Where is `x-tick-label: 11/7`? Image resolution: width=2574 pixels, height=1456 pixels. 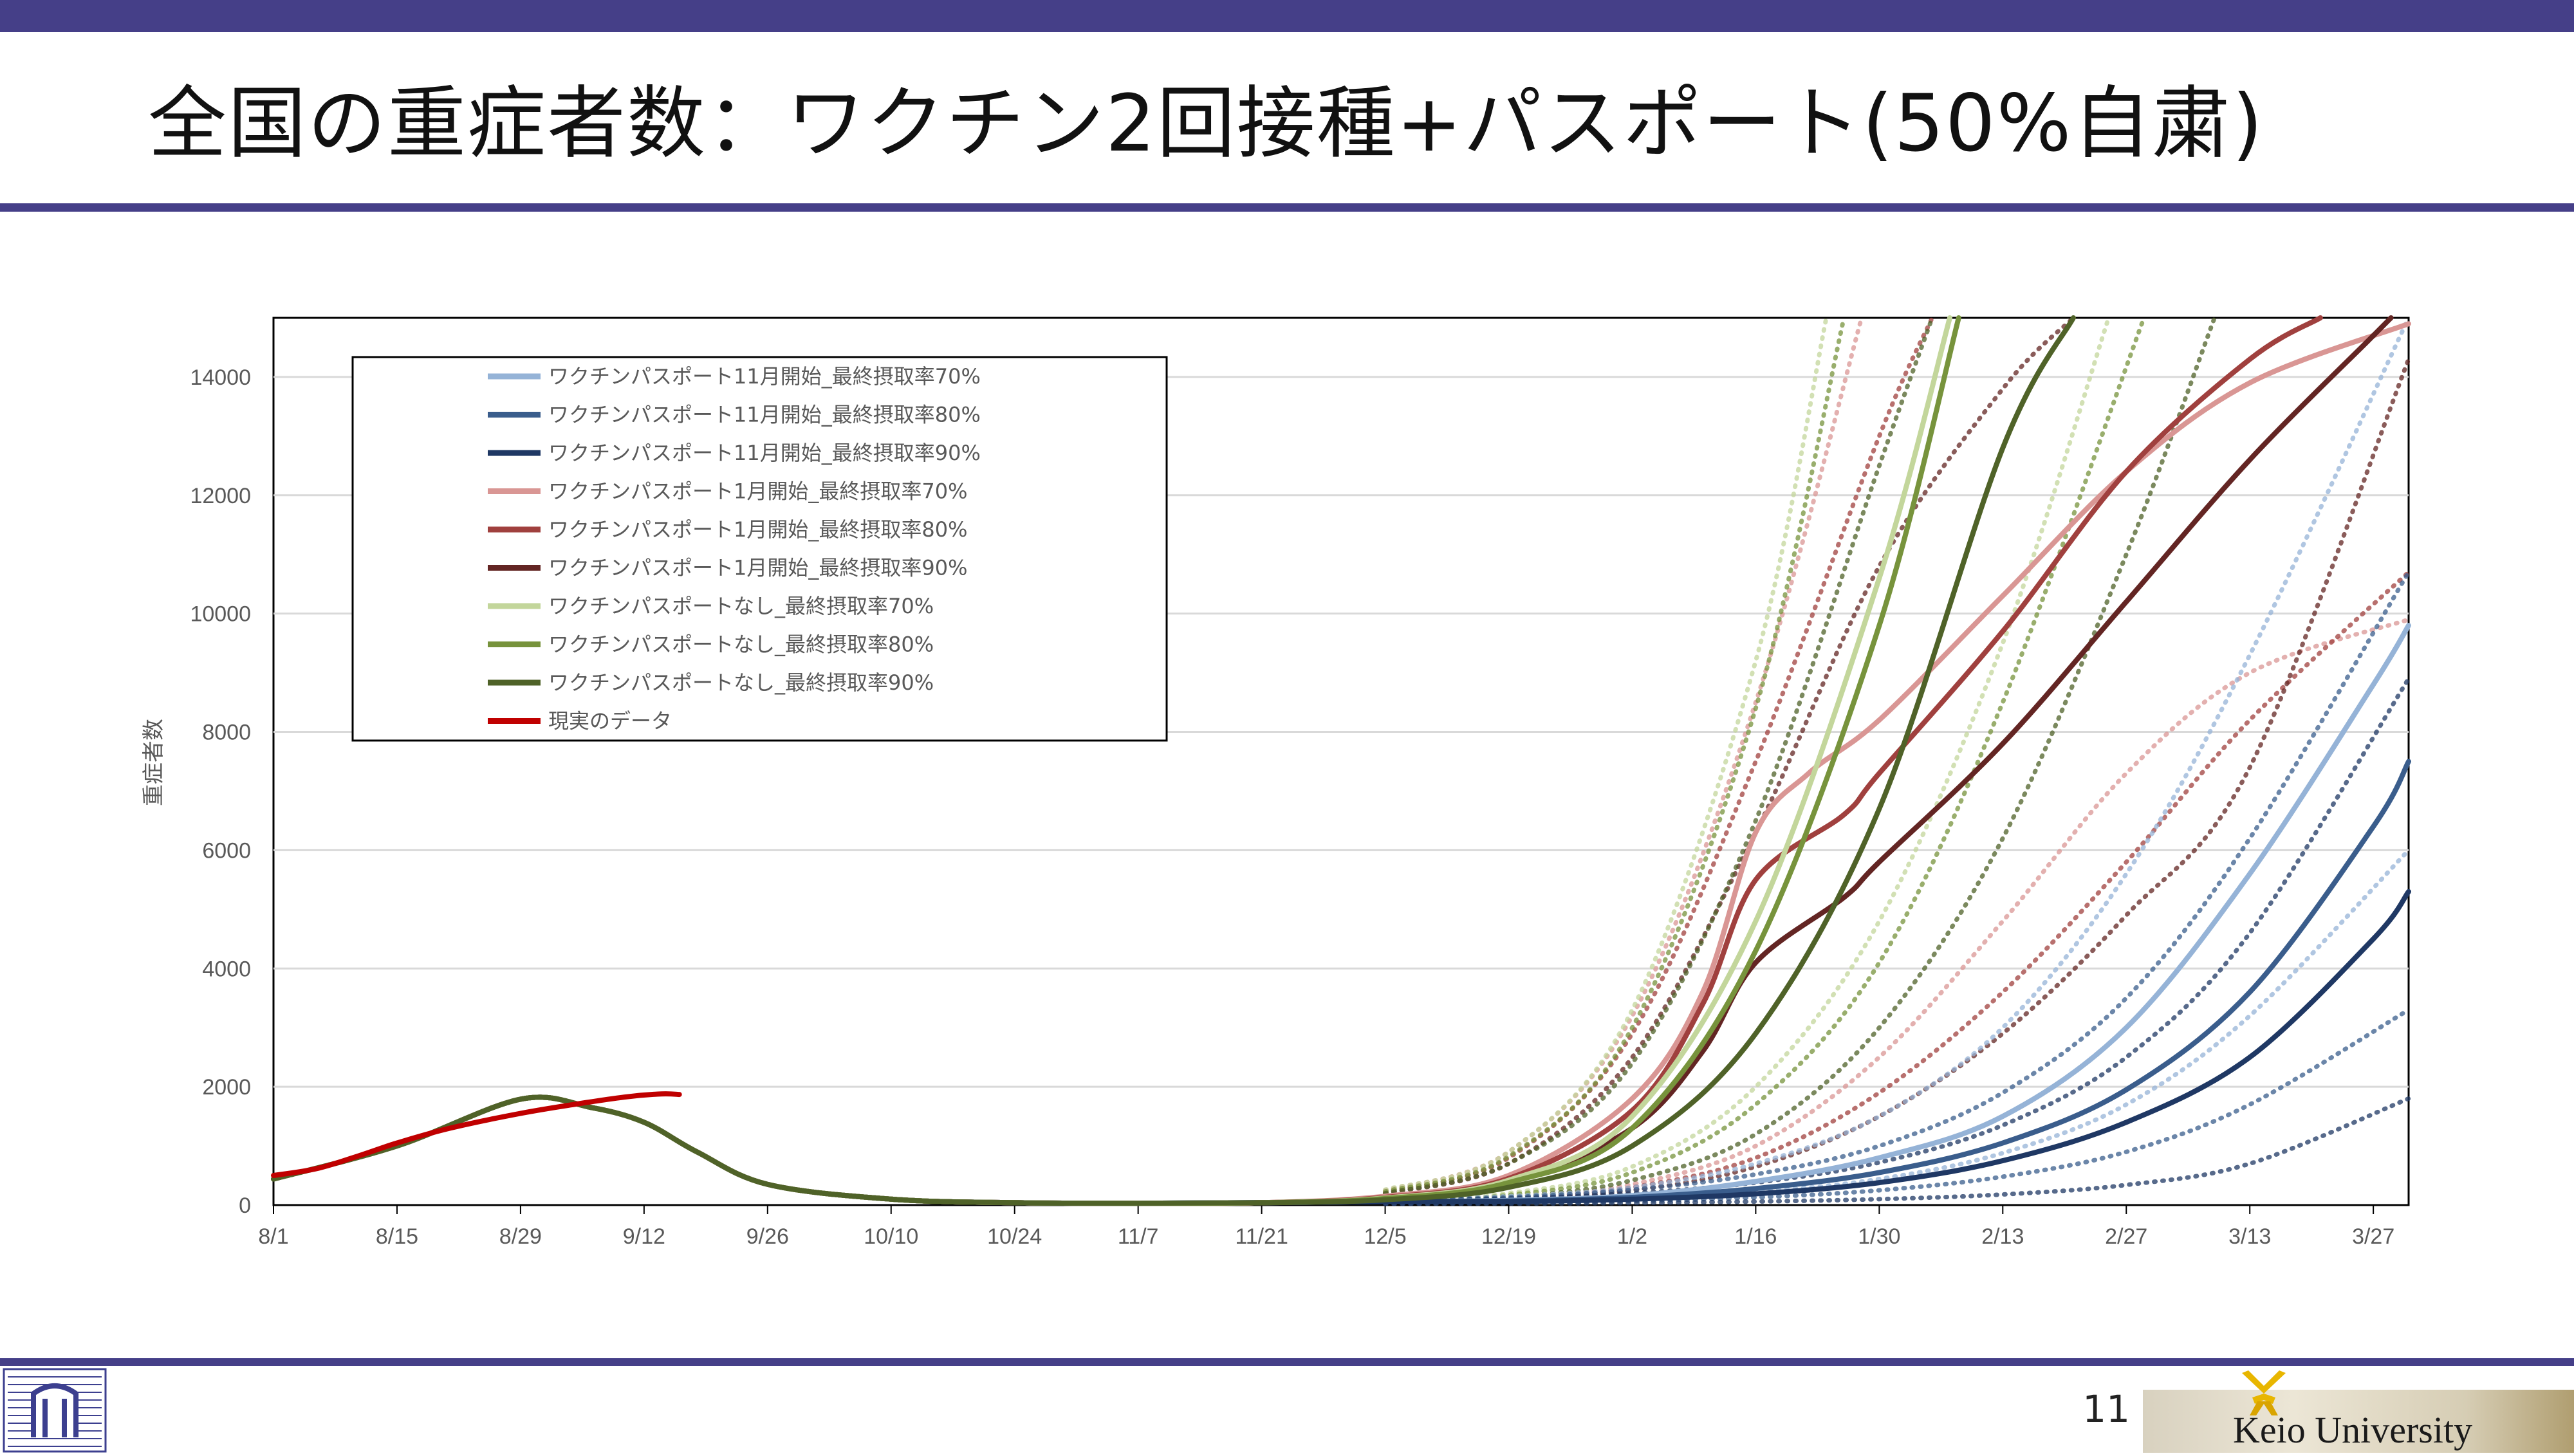
x-tick-label: 11/7 is located at coordinates (1138, 1236).